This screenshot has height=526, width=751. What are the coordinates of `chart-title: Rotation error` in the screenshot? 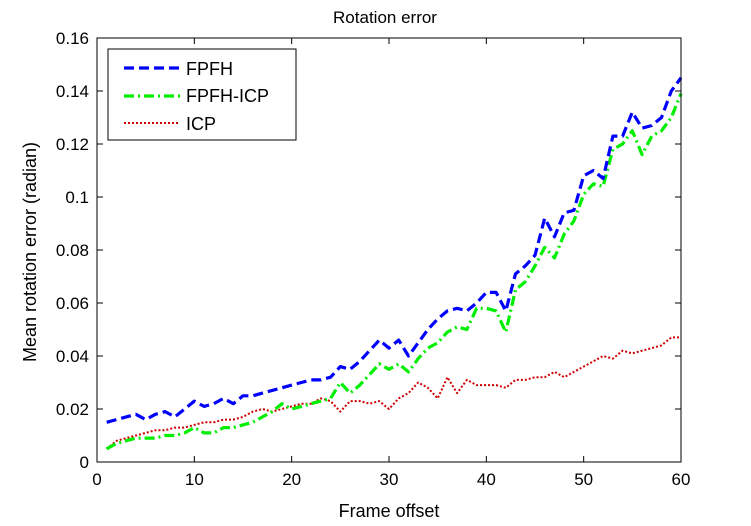 It's located at (385, 17).